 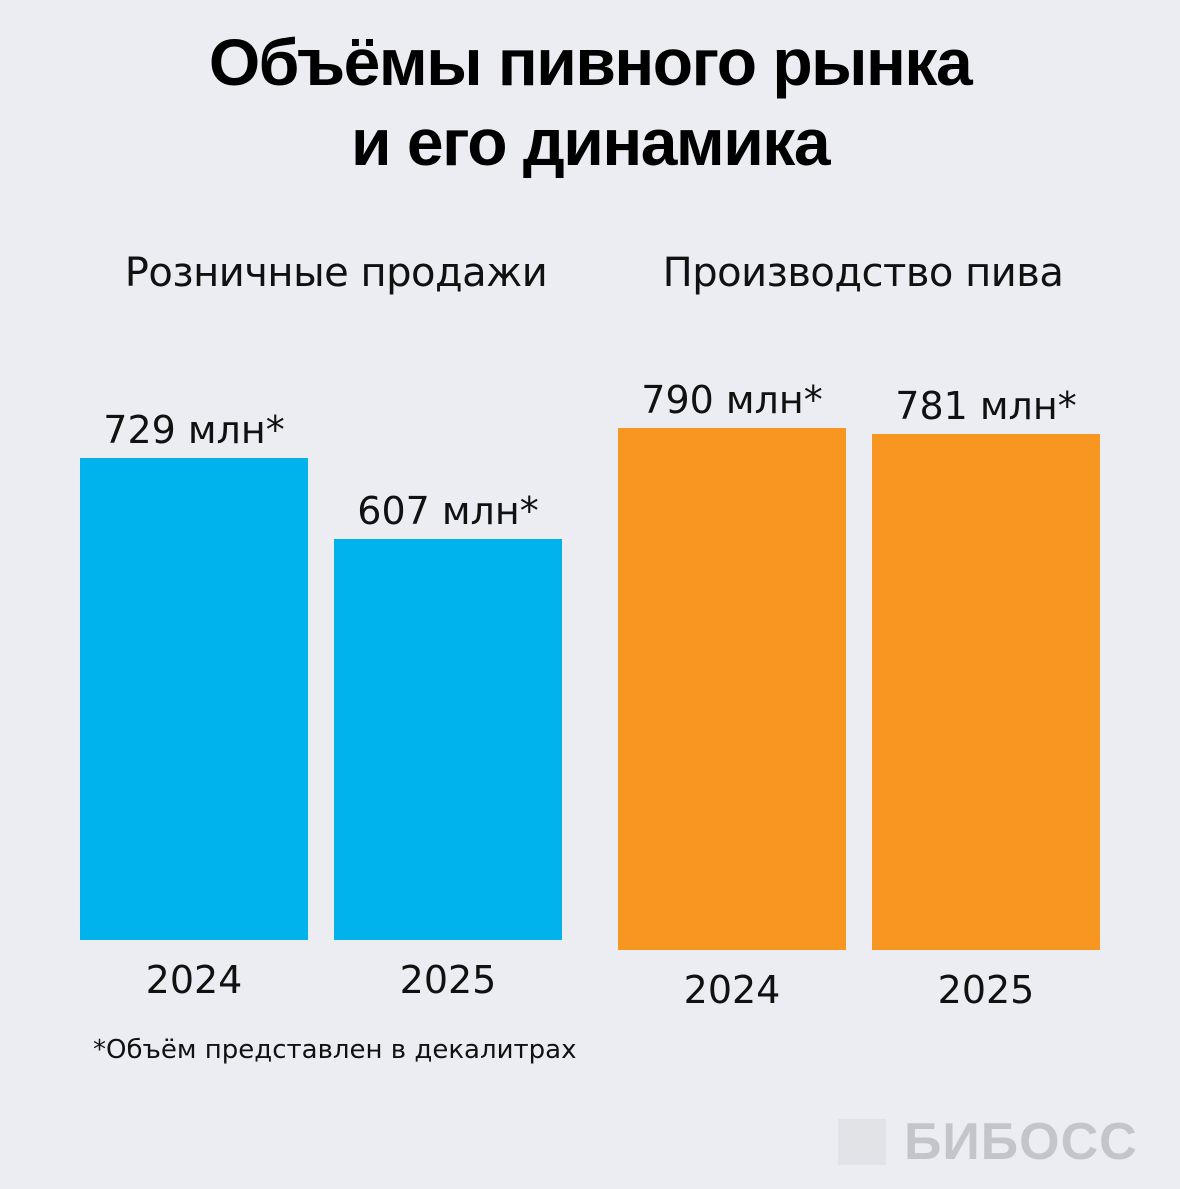 What do you see at coordinates (986, 691) in the screenshot?
I see `bar-1-2025` at bounding box center [986, 691].